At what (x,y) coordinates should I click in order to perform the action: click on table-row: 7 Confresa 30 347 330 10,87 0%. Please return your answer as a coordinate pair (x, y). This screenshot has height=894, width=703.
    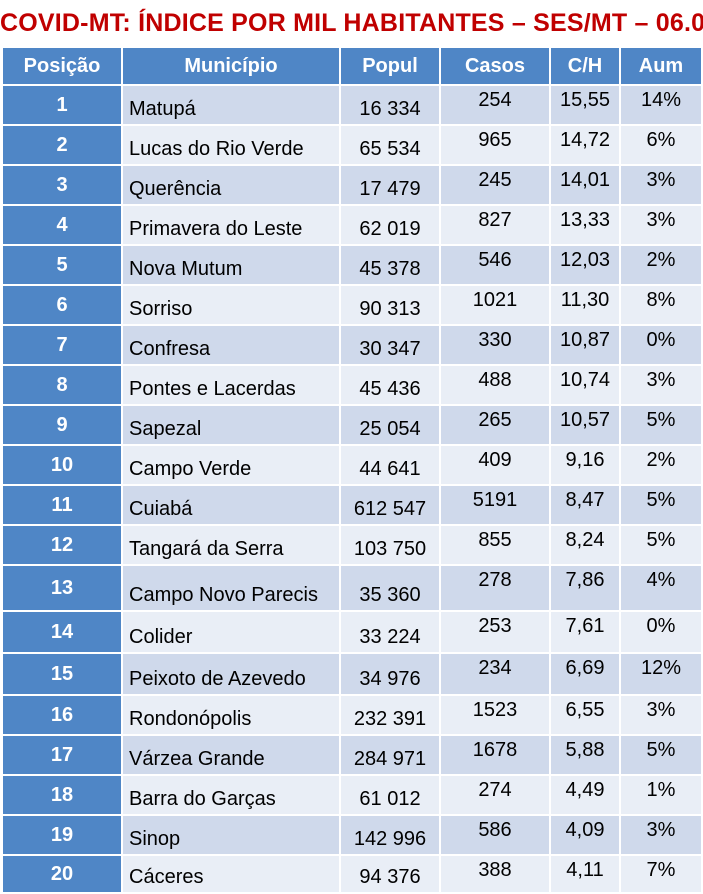
    Looking at the image, I should click on (352, 345).